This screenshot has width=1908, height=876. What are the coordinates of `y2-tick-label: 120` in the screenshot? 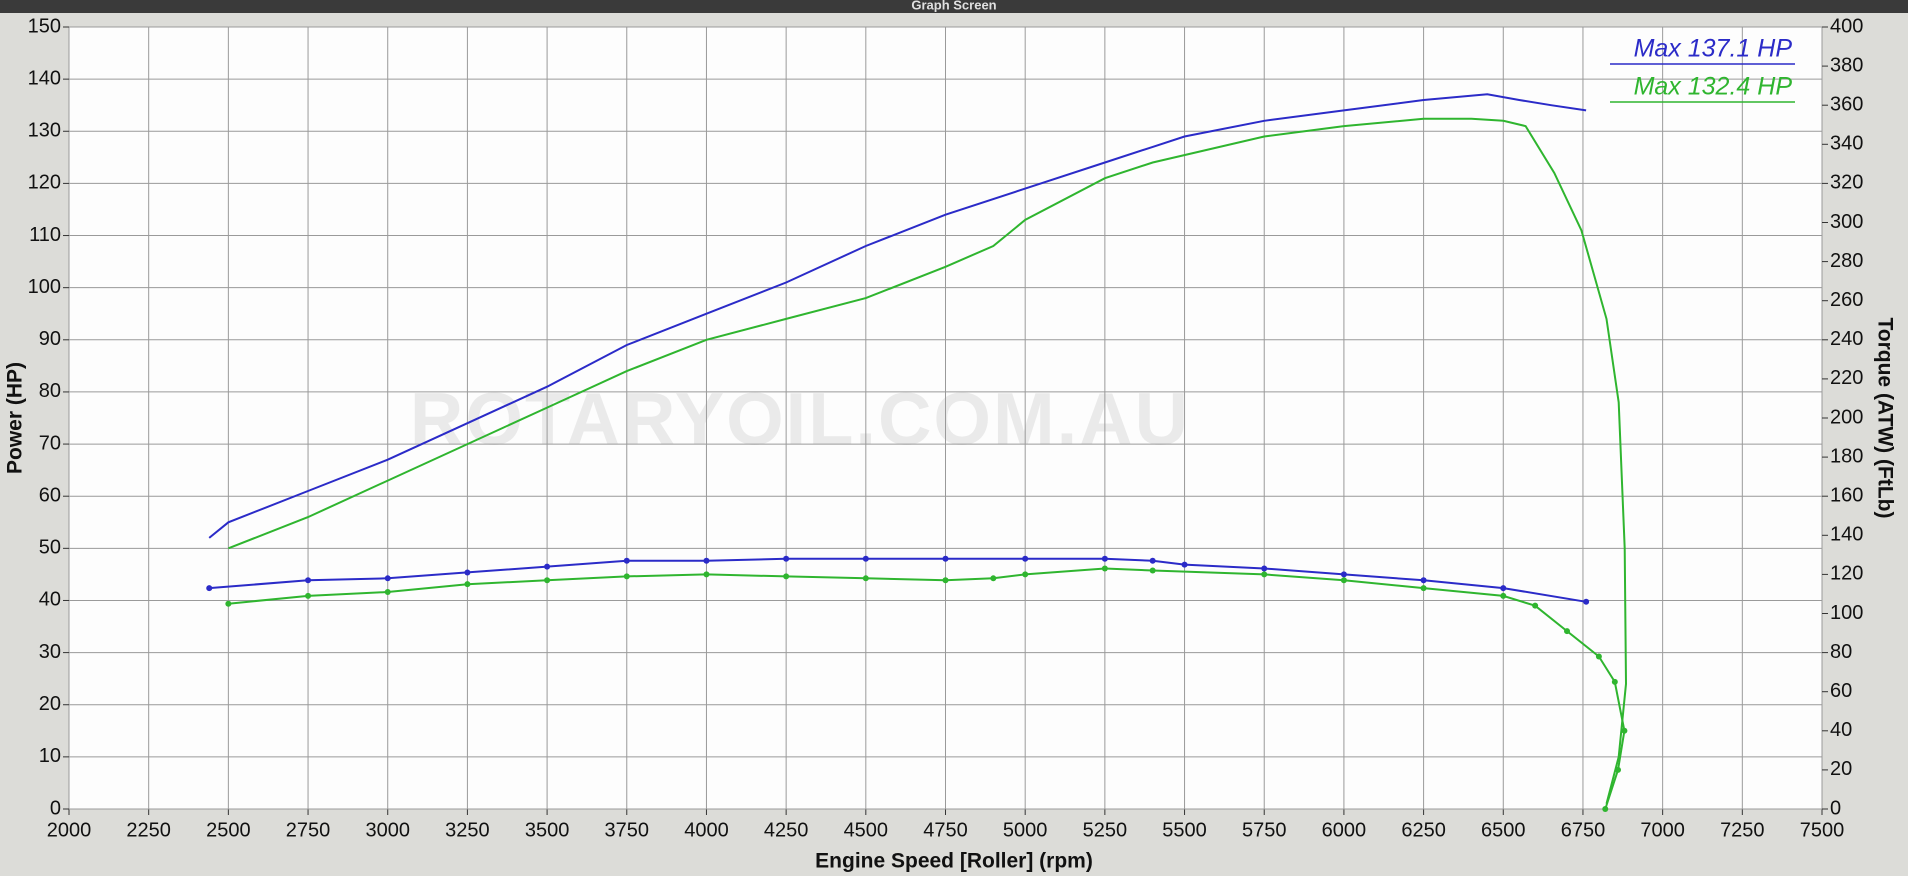 It's located at (1846, 574).